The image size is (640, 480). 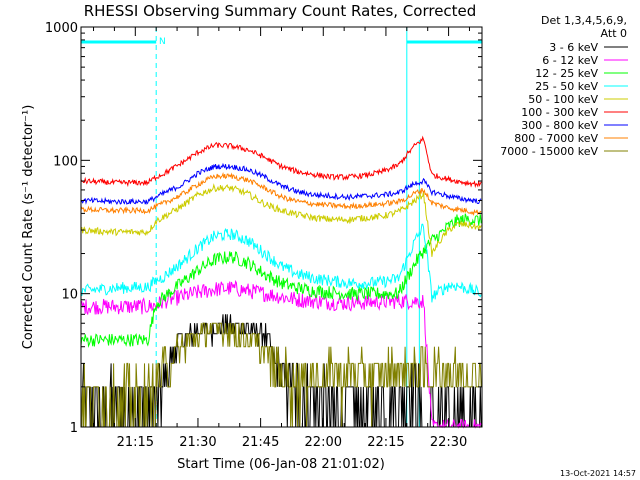 I want to click on legend-entry-label-1: 3 - 6 keV, so click(x=573, y=47).